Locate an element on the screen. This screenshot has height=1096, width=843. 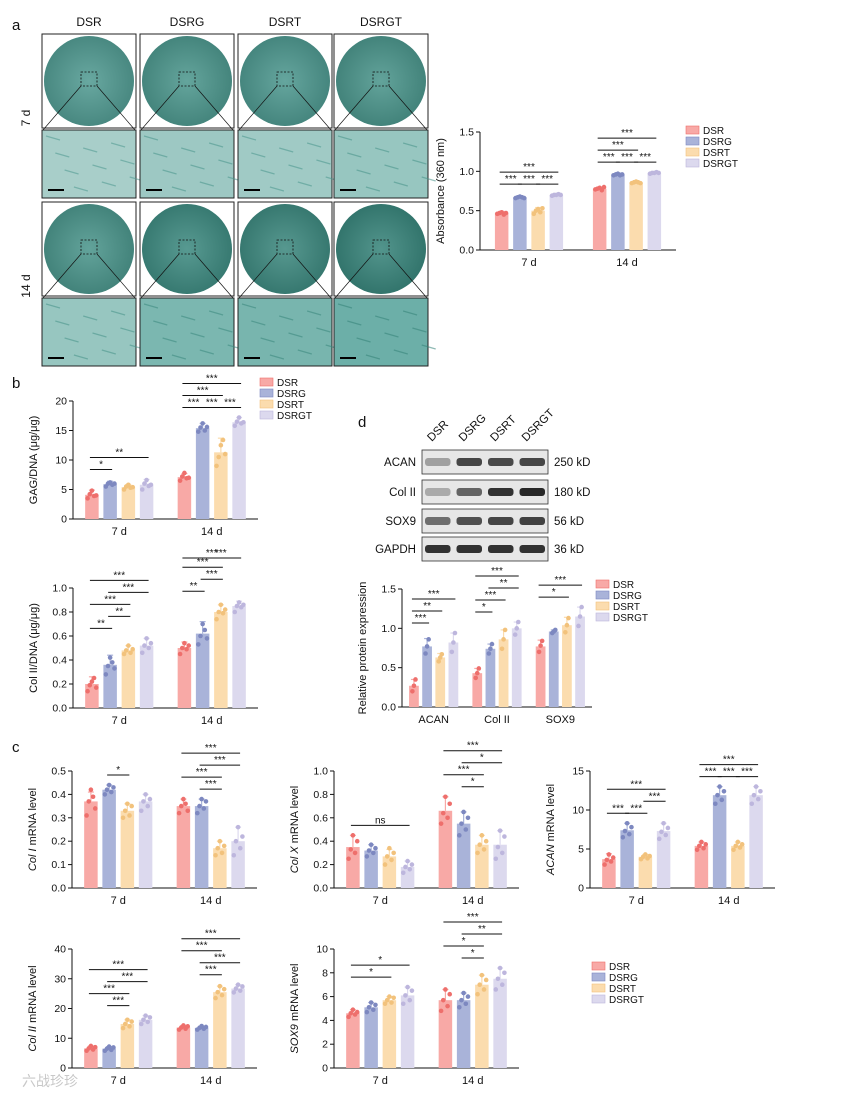
scaffold-shading is located at coordinates (89, 249).